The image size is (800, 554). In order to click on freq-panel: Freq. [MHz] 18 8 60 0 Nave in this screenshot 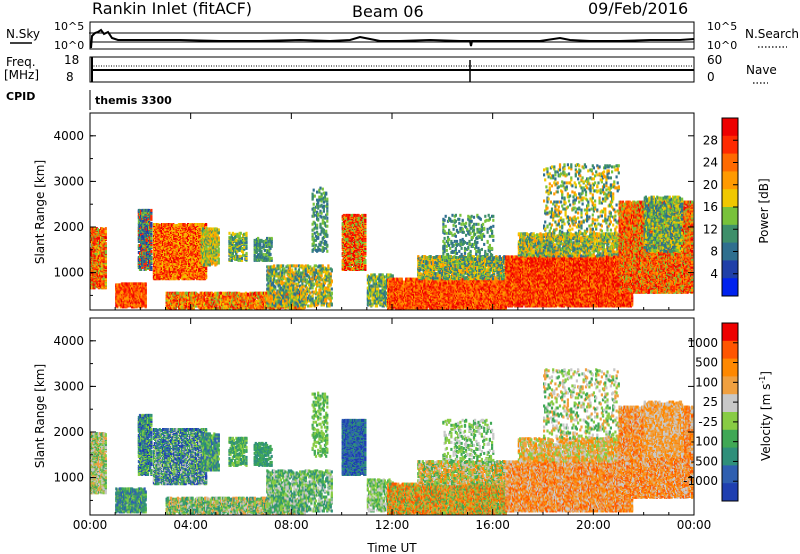, I will do `click(390, 68)`.